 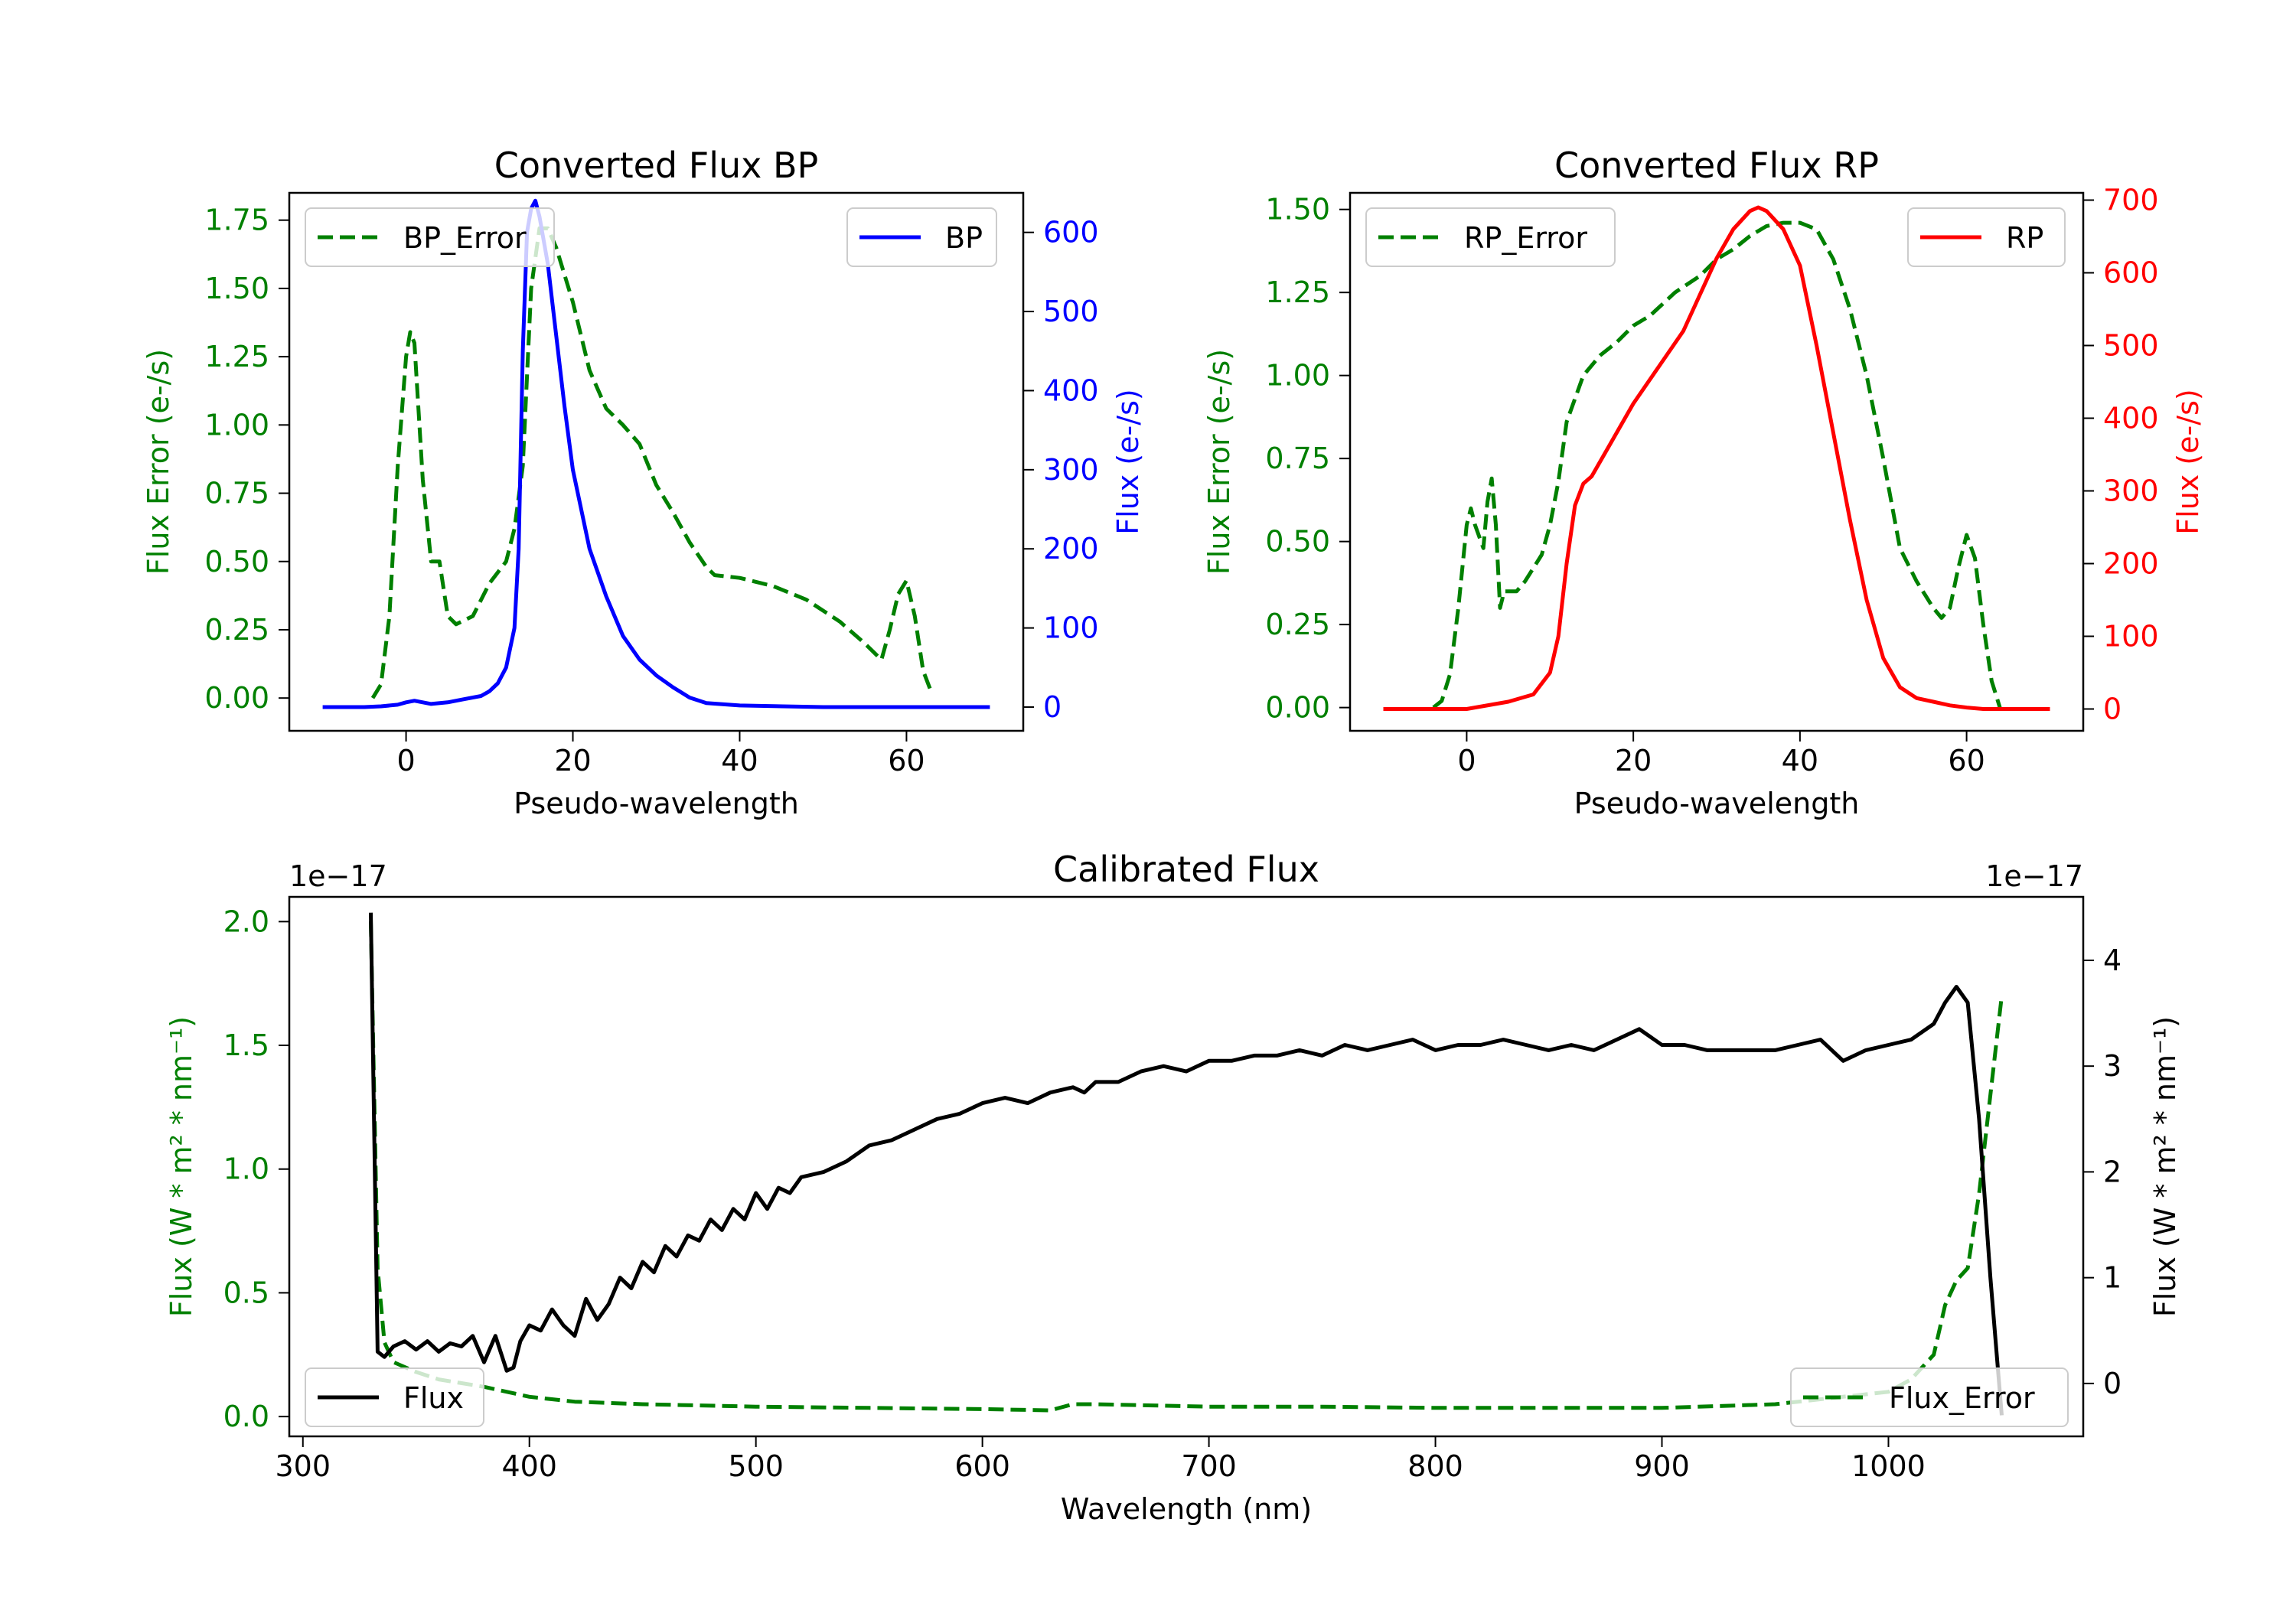 I want to click on legend-right: Flux_Error, so click(x=1929, y=1397).